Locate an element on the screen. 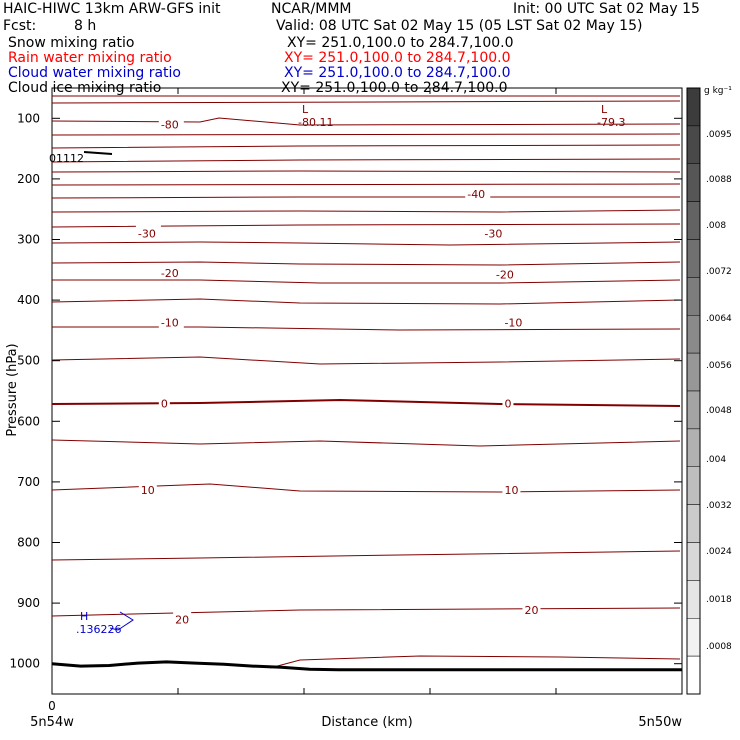 The image size is (740, 740). colorbar-label: .0008 is located at coordinates (719, 647).